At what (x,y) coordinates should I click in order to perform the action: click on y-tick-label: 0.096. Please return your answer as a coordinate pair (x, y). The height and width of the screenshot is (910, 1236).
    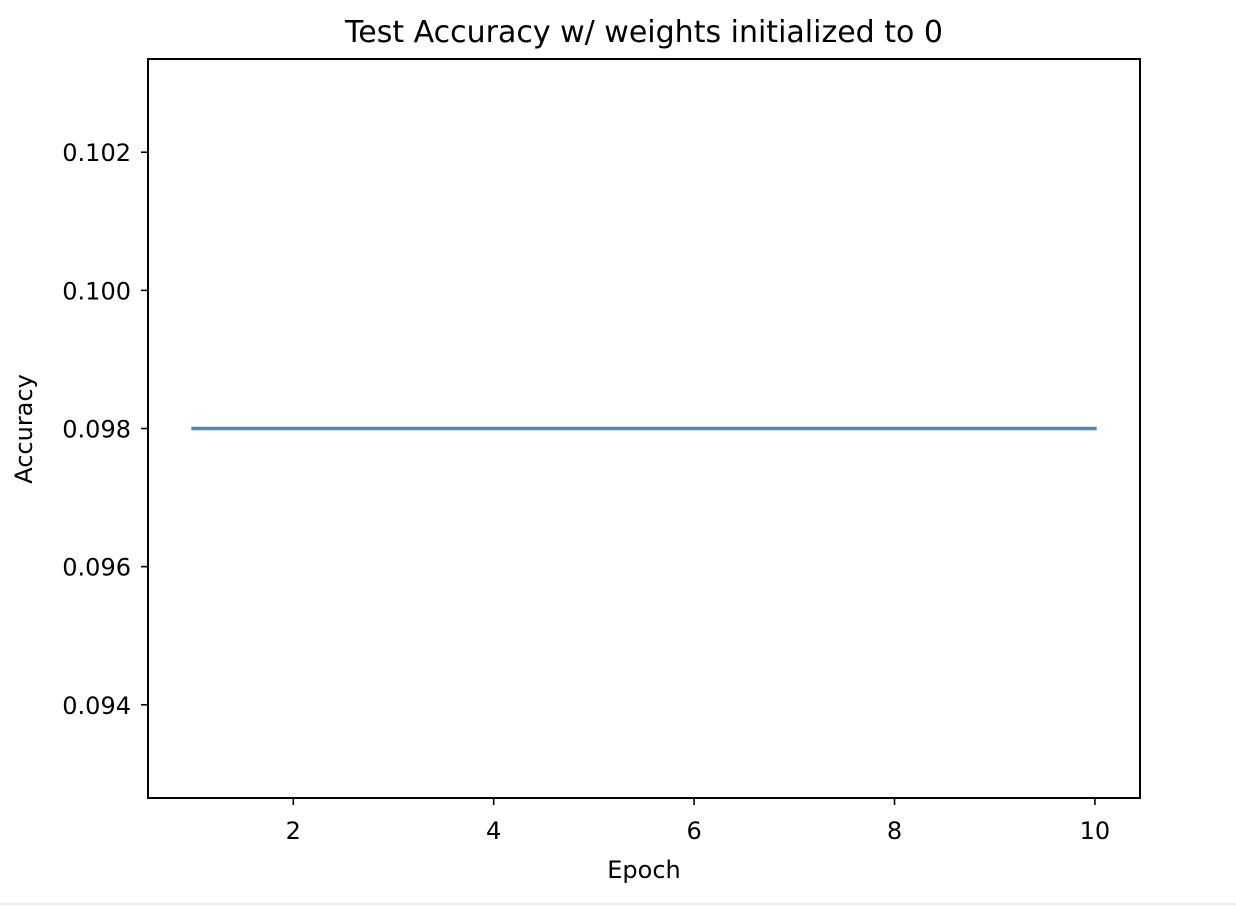
    Looking at the image, I should click on (96, 568).